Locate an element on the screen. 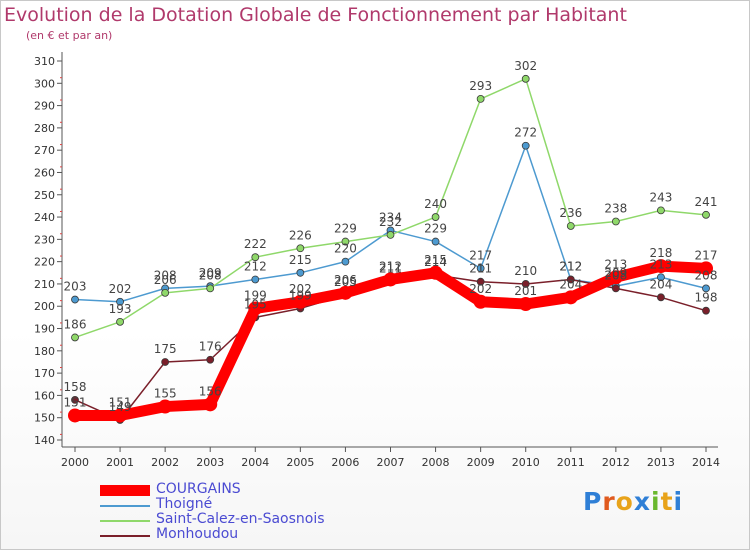 This screenshot has width=750, height=550. x-tick-label: 2002 is located at coordinates (165, 462).